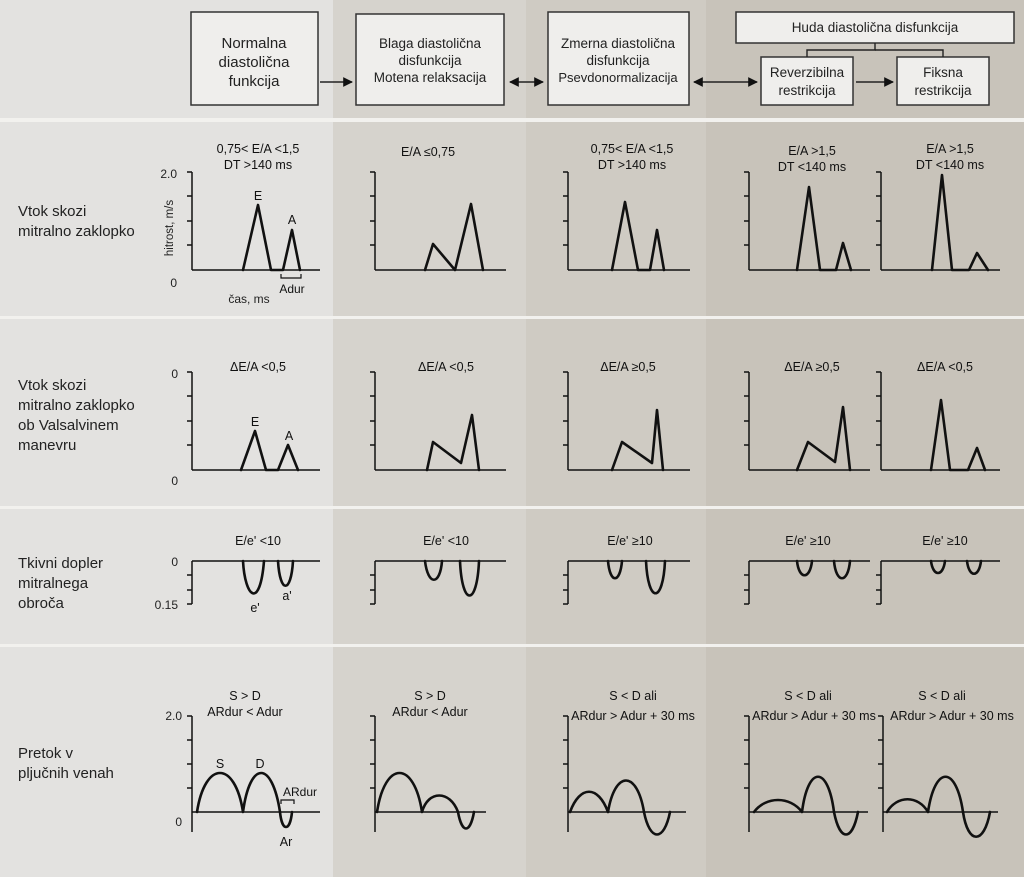  What do you see at coordinates (174, 374) in the screenshot?
I see `row2-axis-top: 0` at bounding box center [174, 374].